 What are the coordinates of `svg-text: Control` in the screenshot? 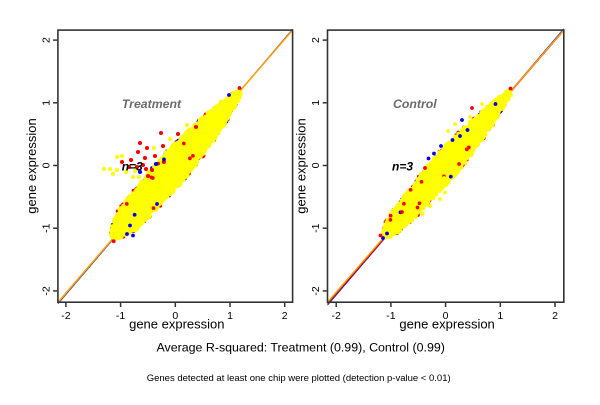 It's located at (415, 104).